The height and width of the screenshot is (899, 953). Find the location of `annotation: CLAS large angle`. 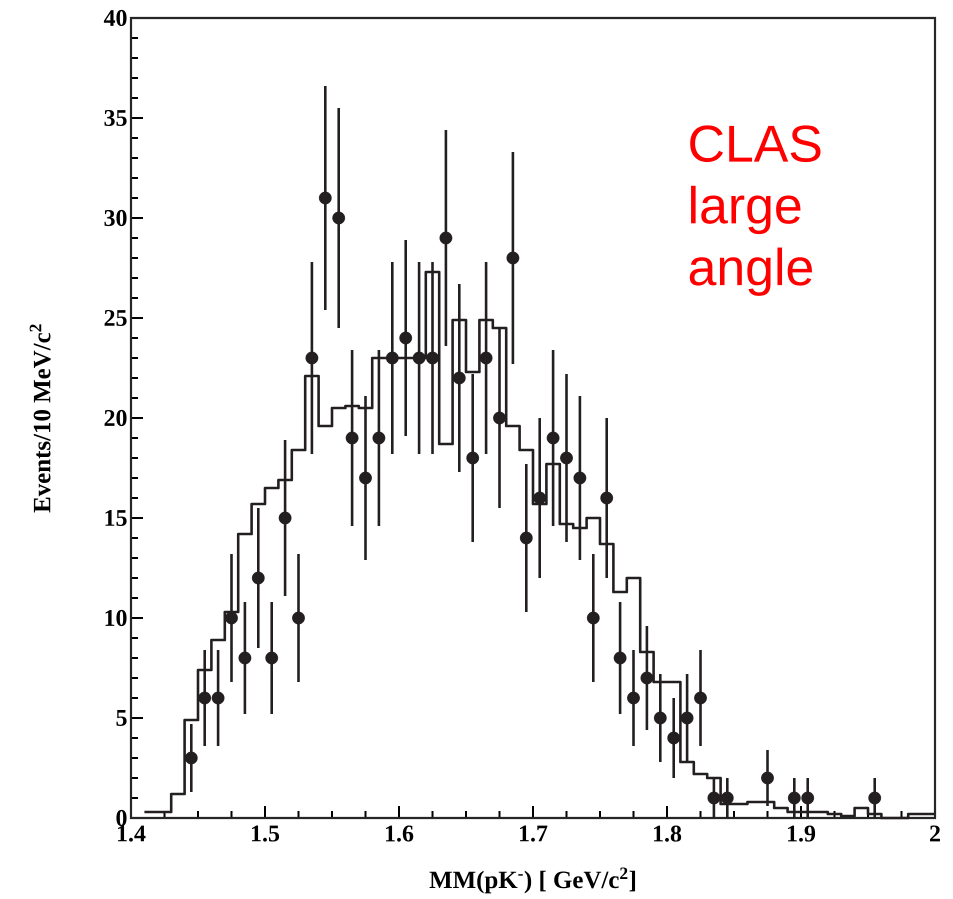

annotation: CLAS large angle is located at coordinates (755, 210).